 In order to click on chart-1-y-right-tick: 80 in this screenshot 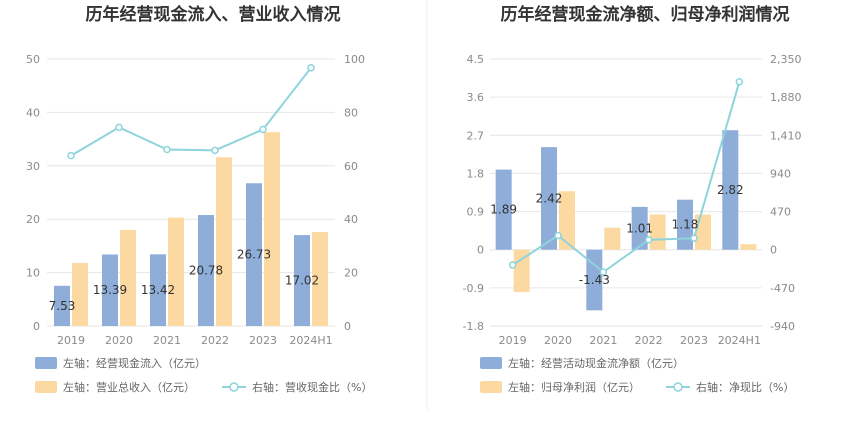, I will do `click(351, 112)`.